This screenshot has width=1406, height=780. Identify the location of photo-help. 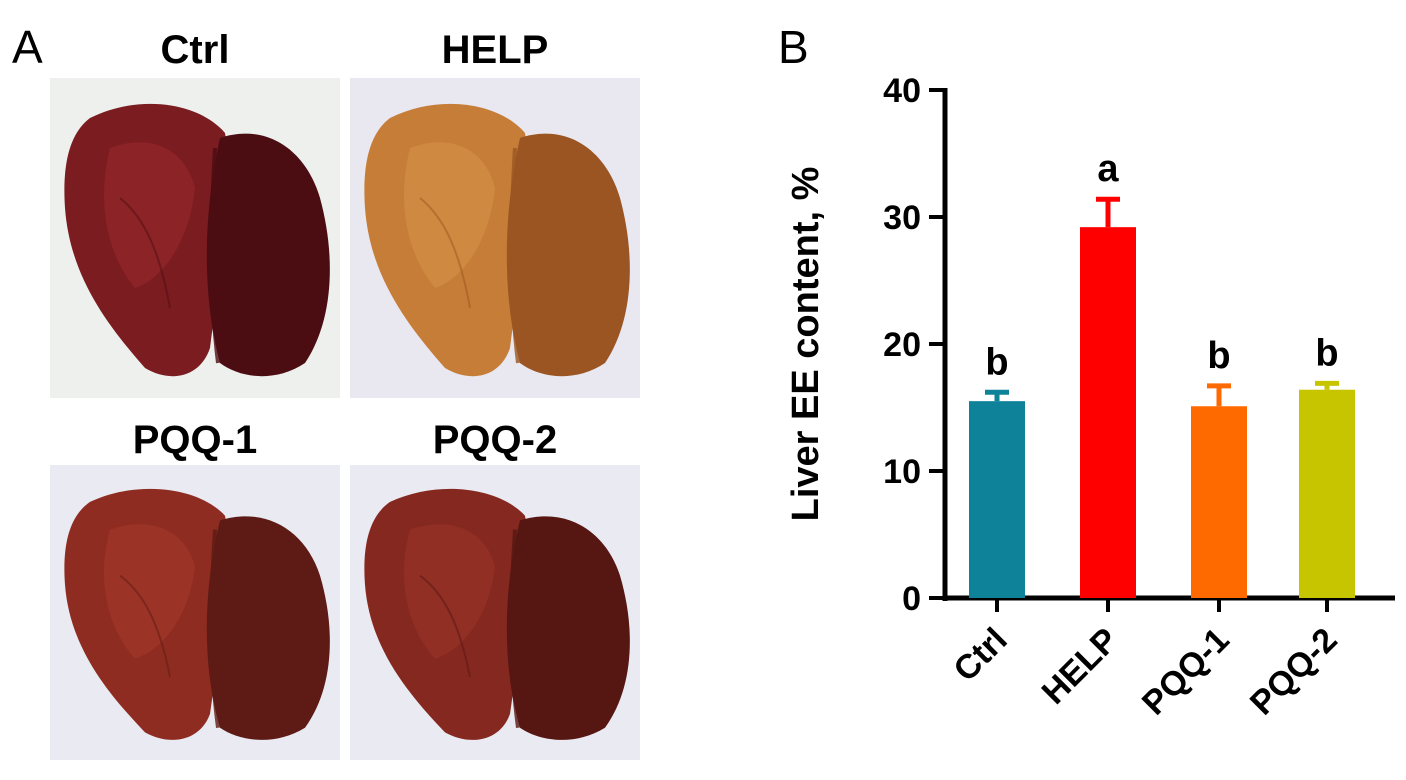
(495, 238).